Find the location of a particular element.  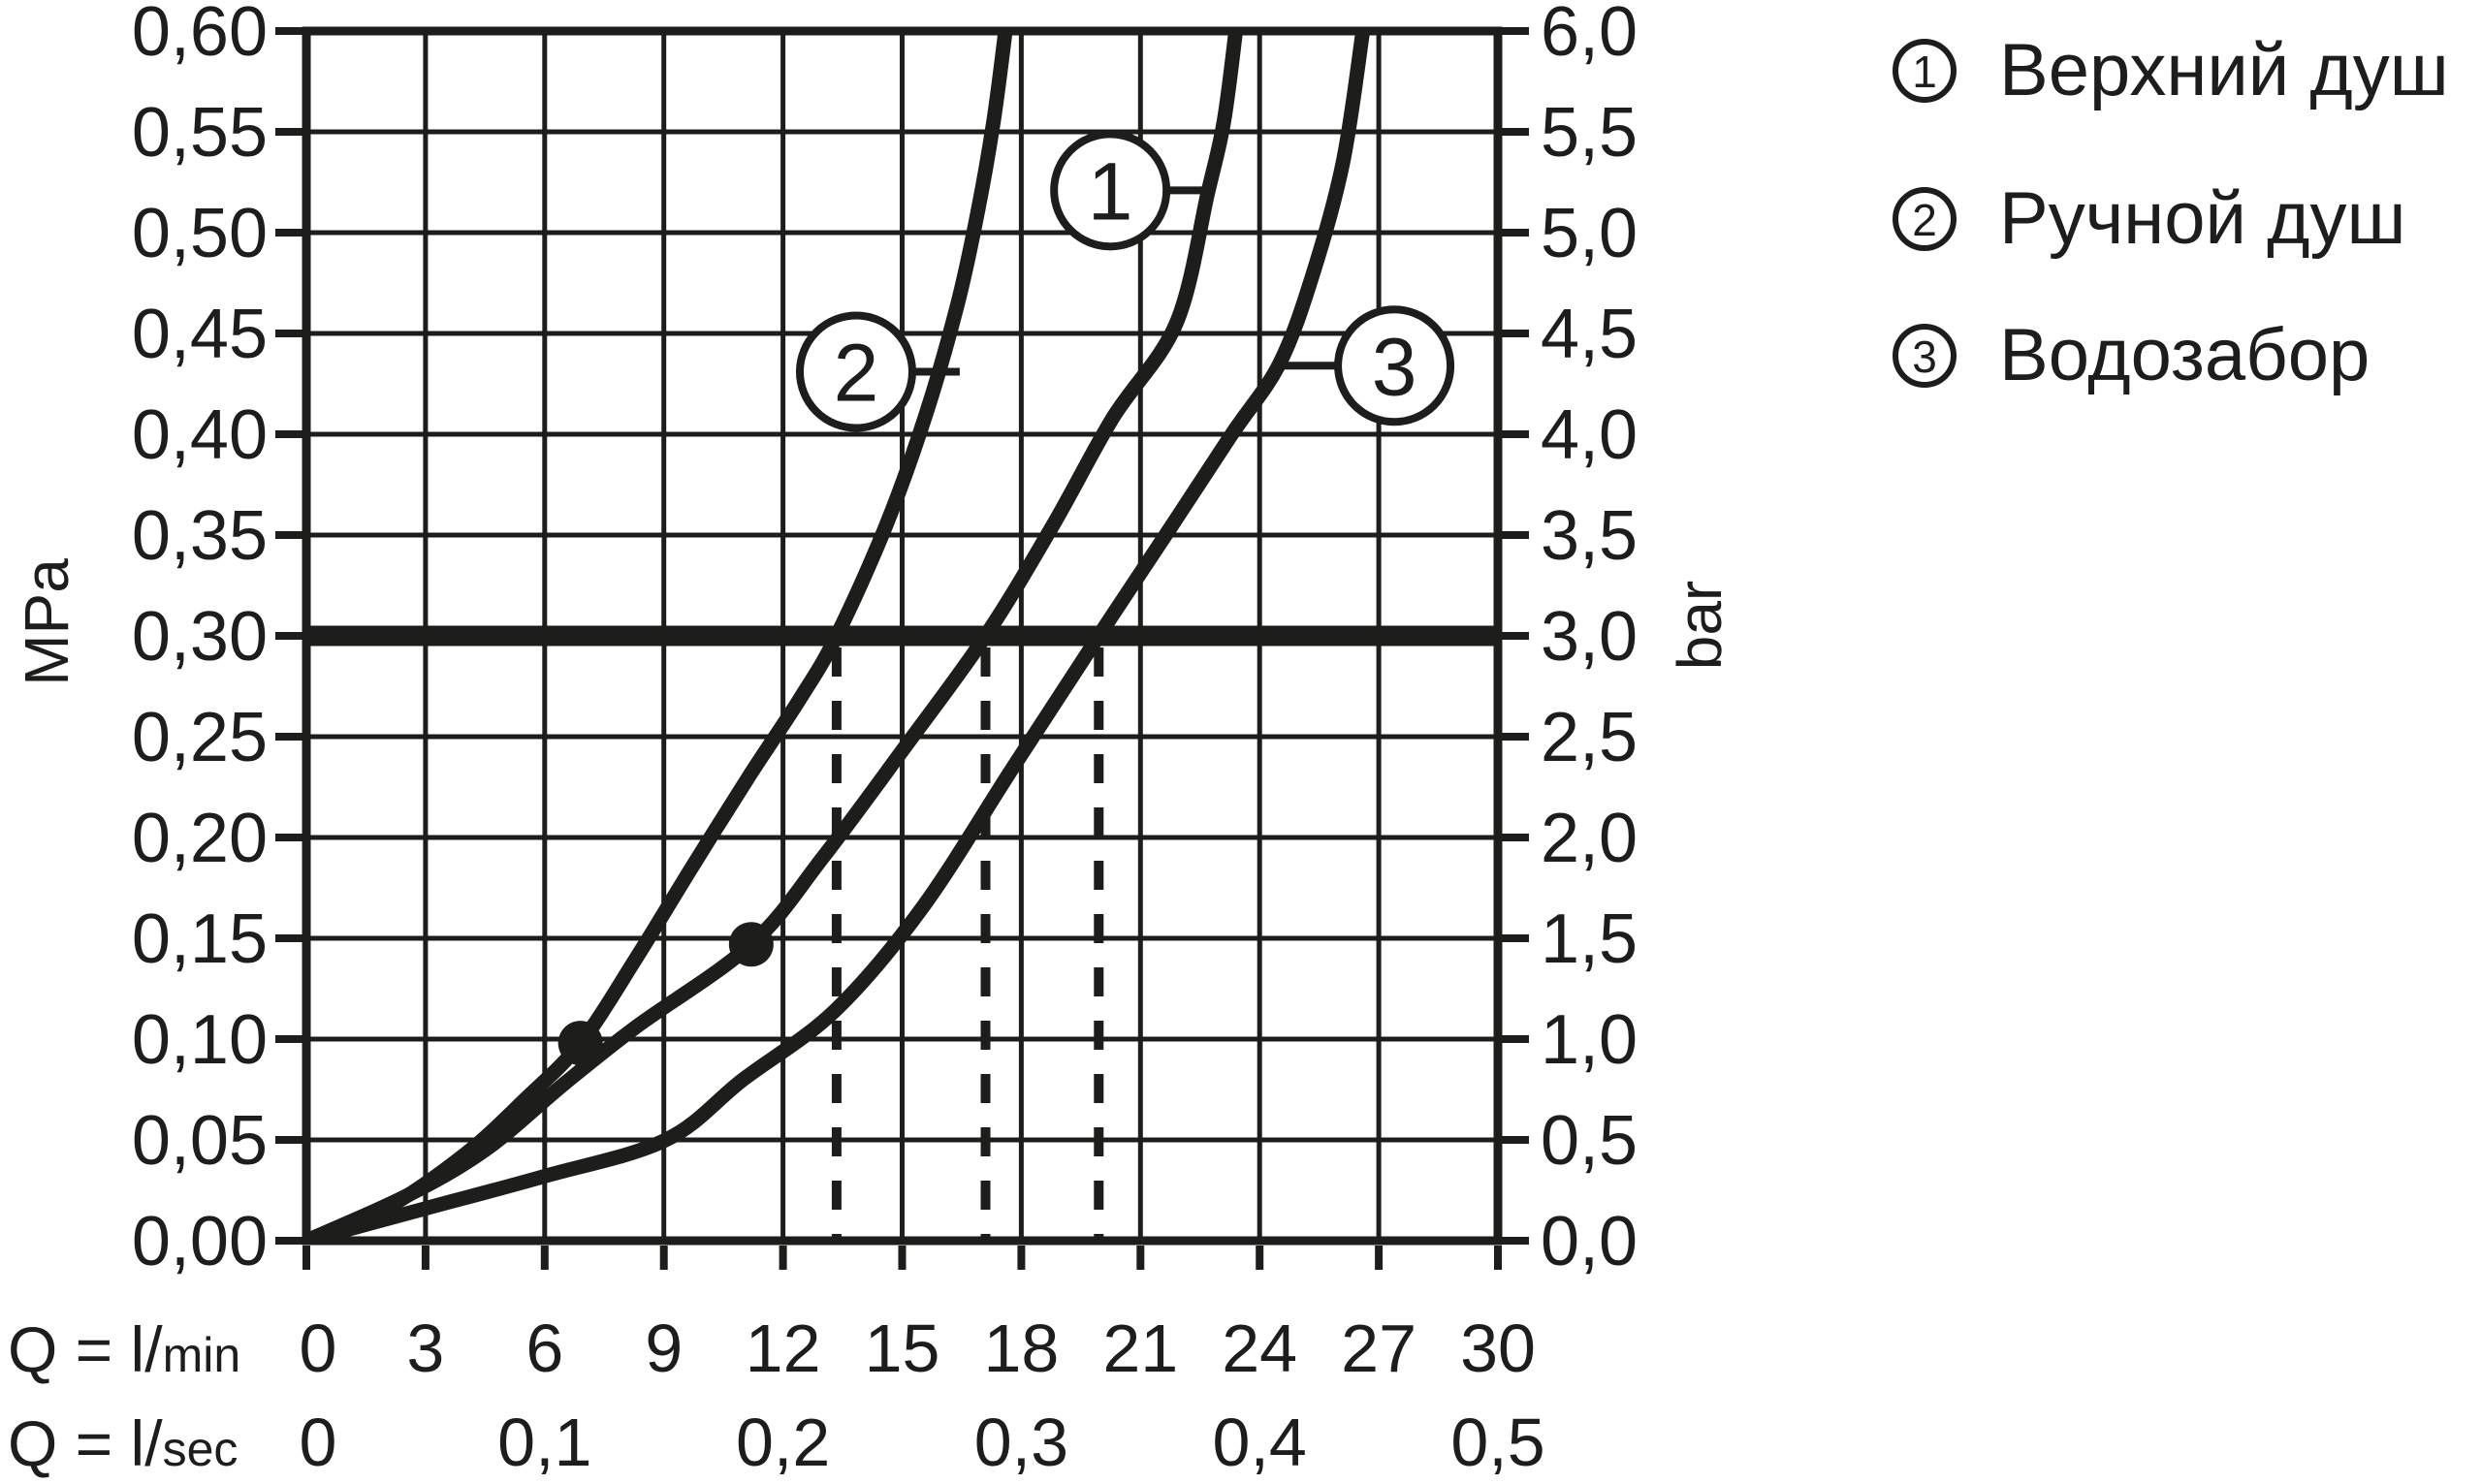

y-right-axis-unit: bar is located at coordinates (1699, 626).